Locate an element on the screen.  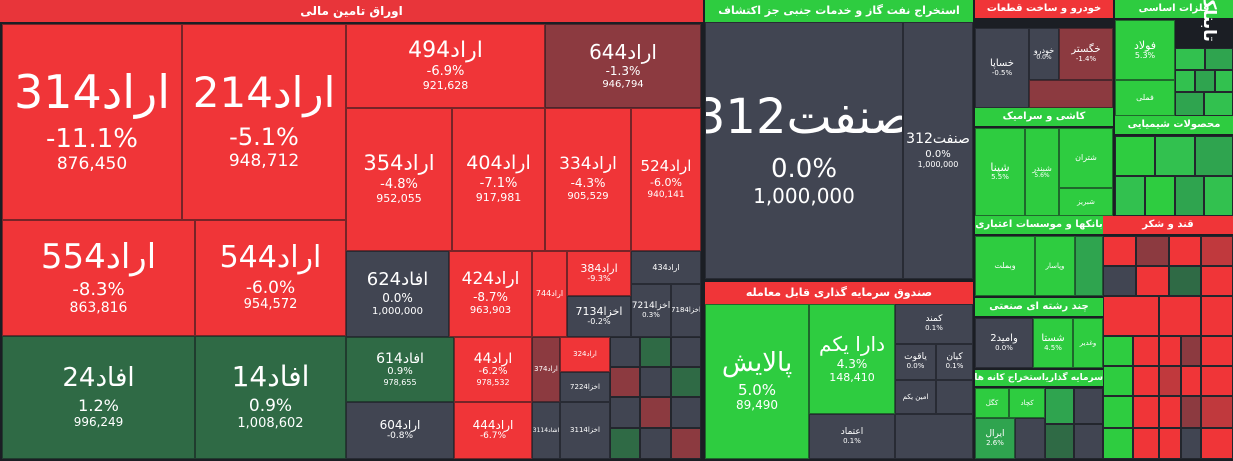
sector-header-etf: صندوق سرمایه گذاری قابل معامله is located at coordinates (839, 293).